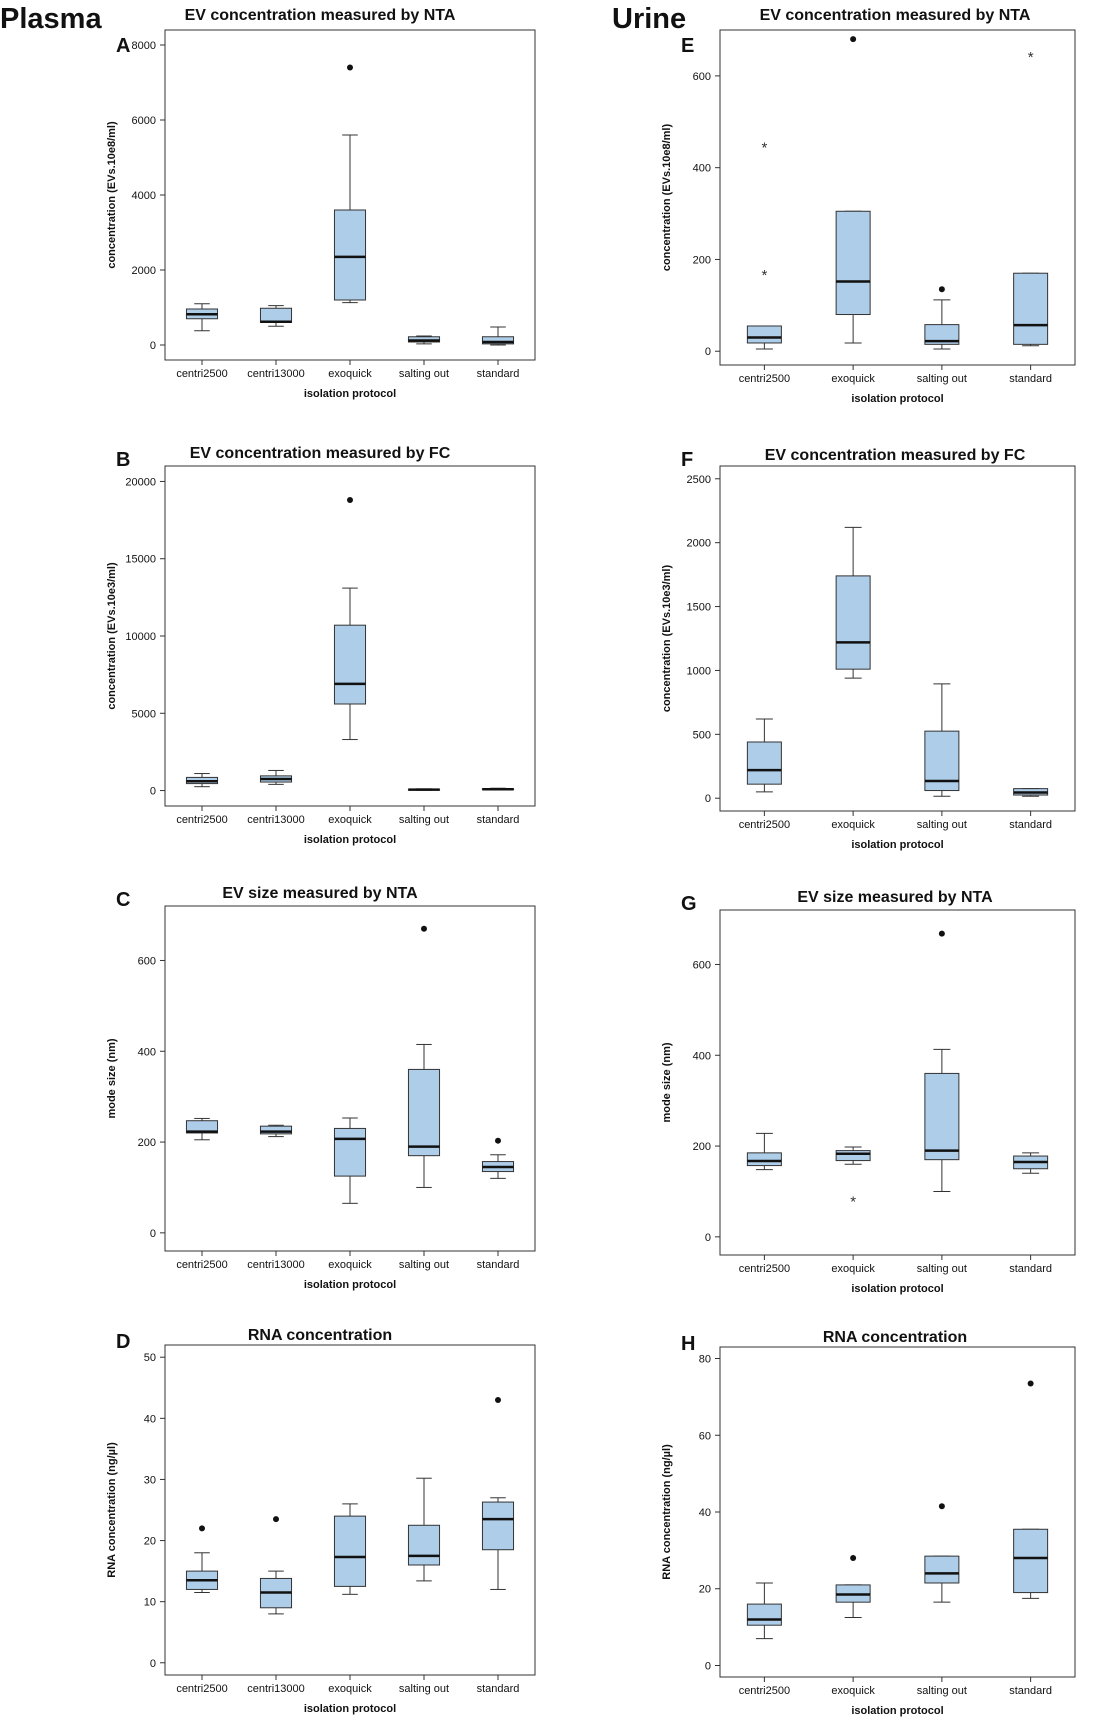  Describe the element at coordinates (150, 1542) in the screenshot. I see `y-tick-label: 20` at that location.